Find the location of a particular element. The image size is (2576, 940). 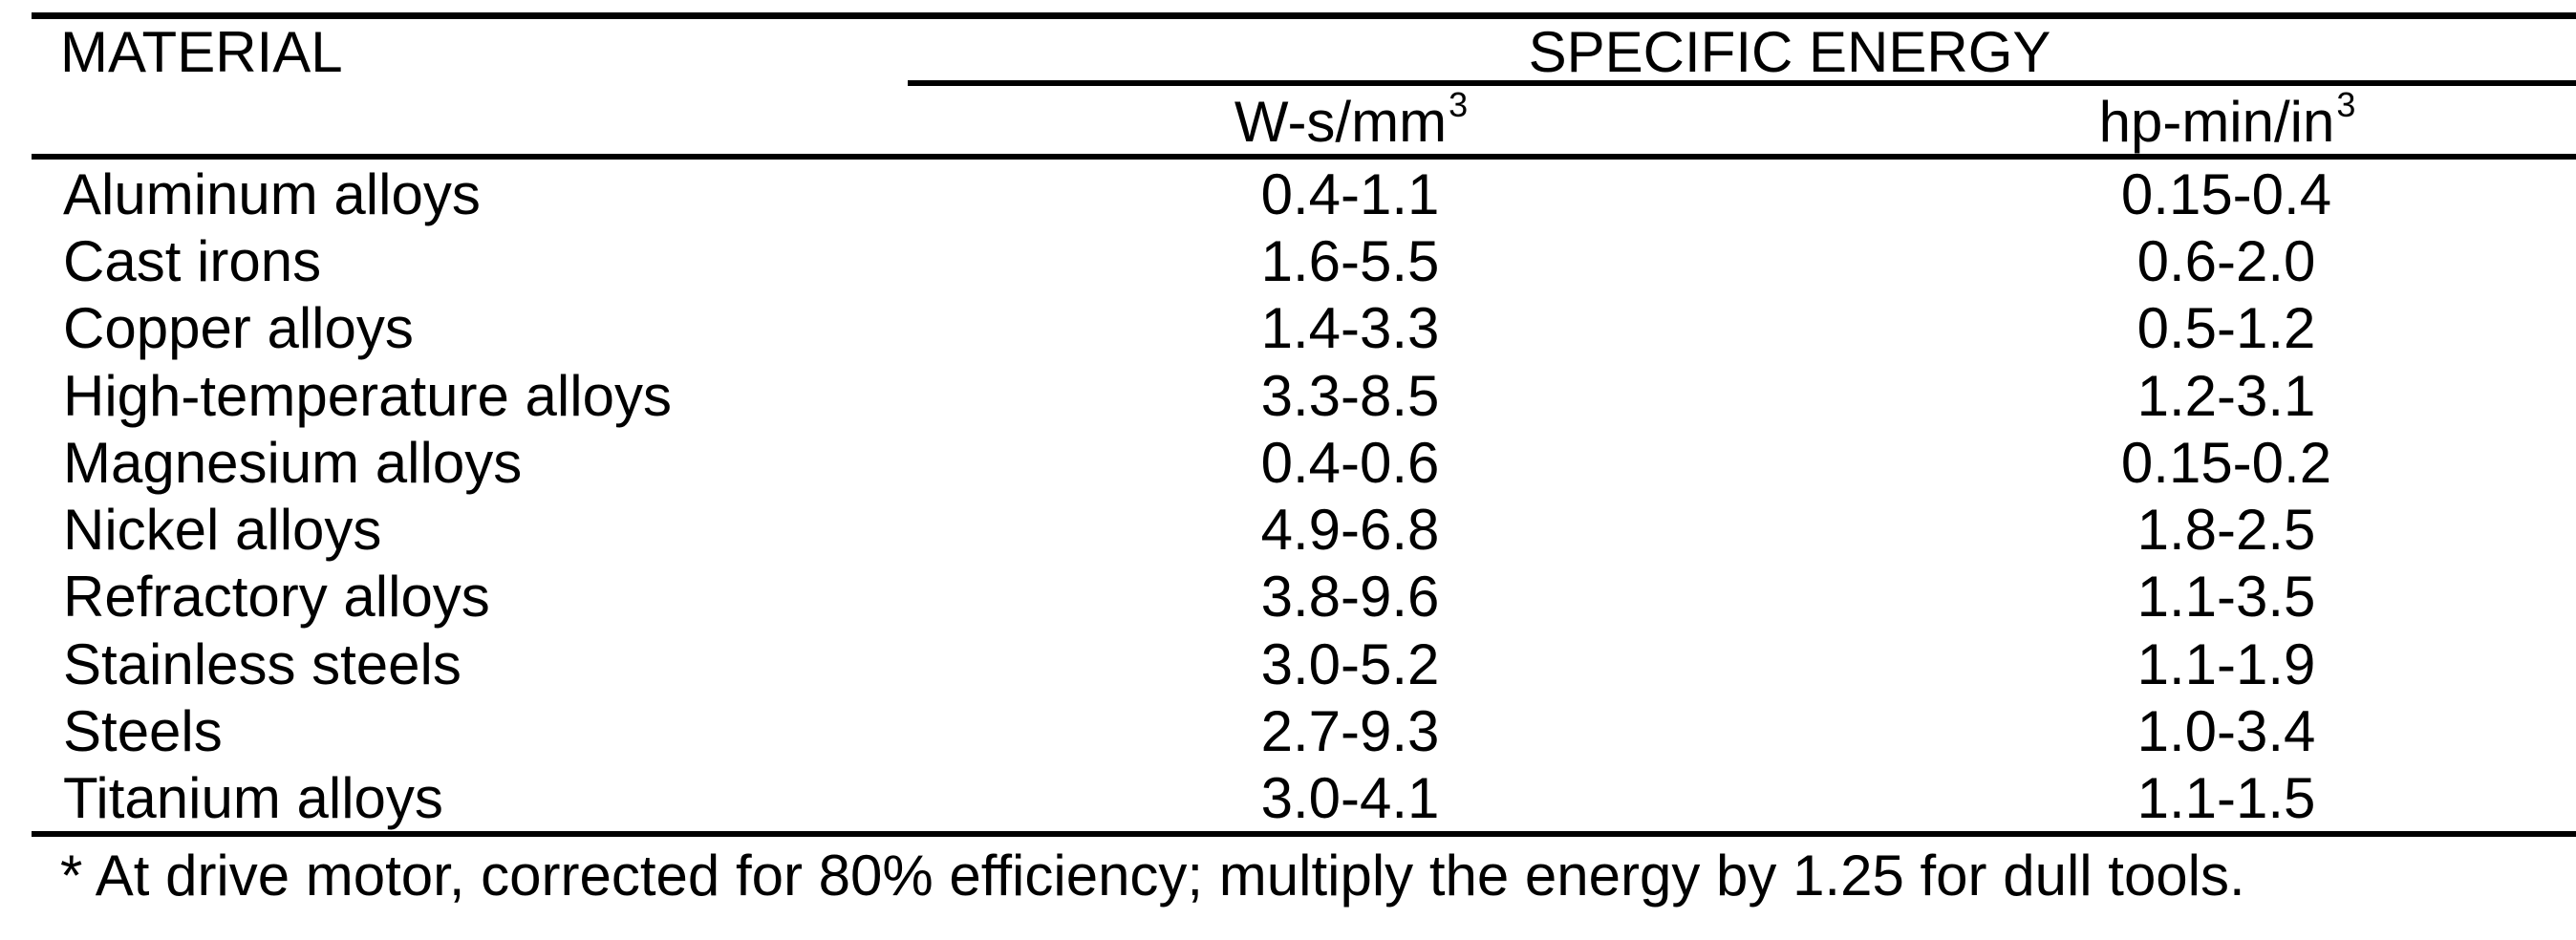

unit-header-hp-min-in3-base: hp-min/in is located at coordinates (2216, 122).